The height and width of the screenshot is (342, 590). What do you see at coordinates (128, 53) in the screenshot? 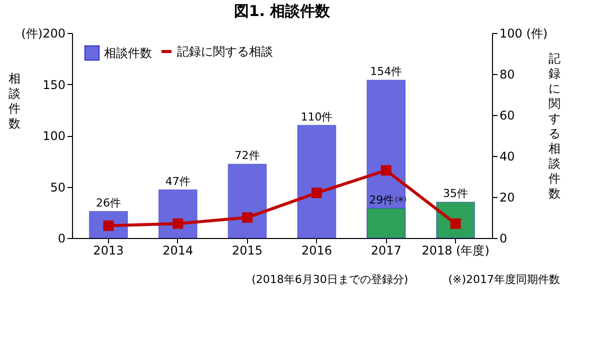
I see `legend-label: 相談件数` at bounding box center [128, 53].